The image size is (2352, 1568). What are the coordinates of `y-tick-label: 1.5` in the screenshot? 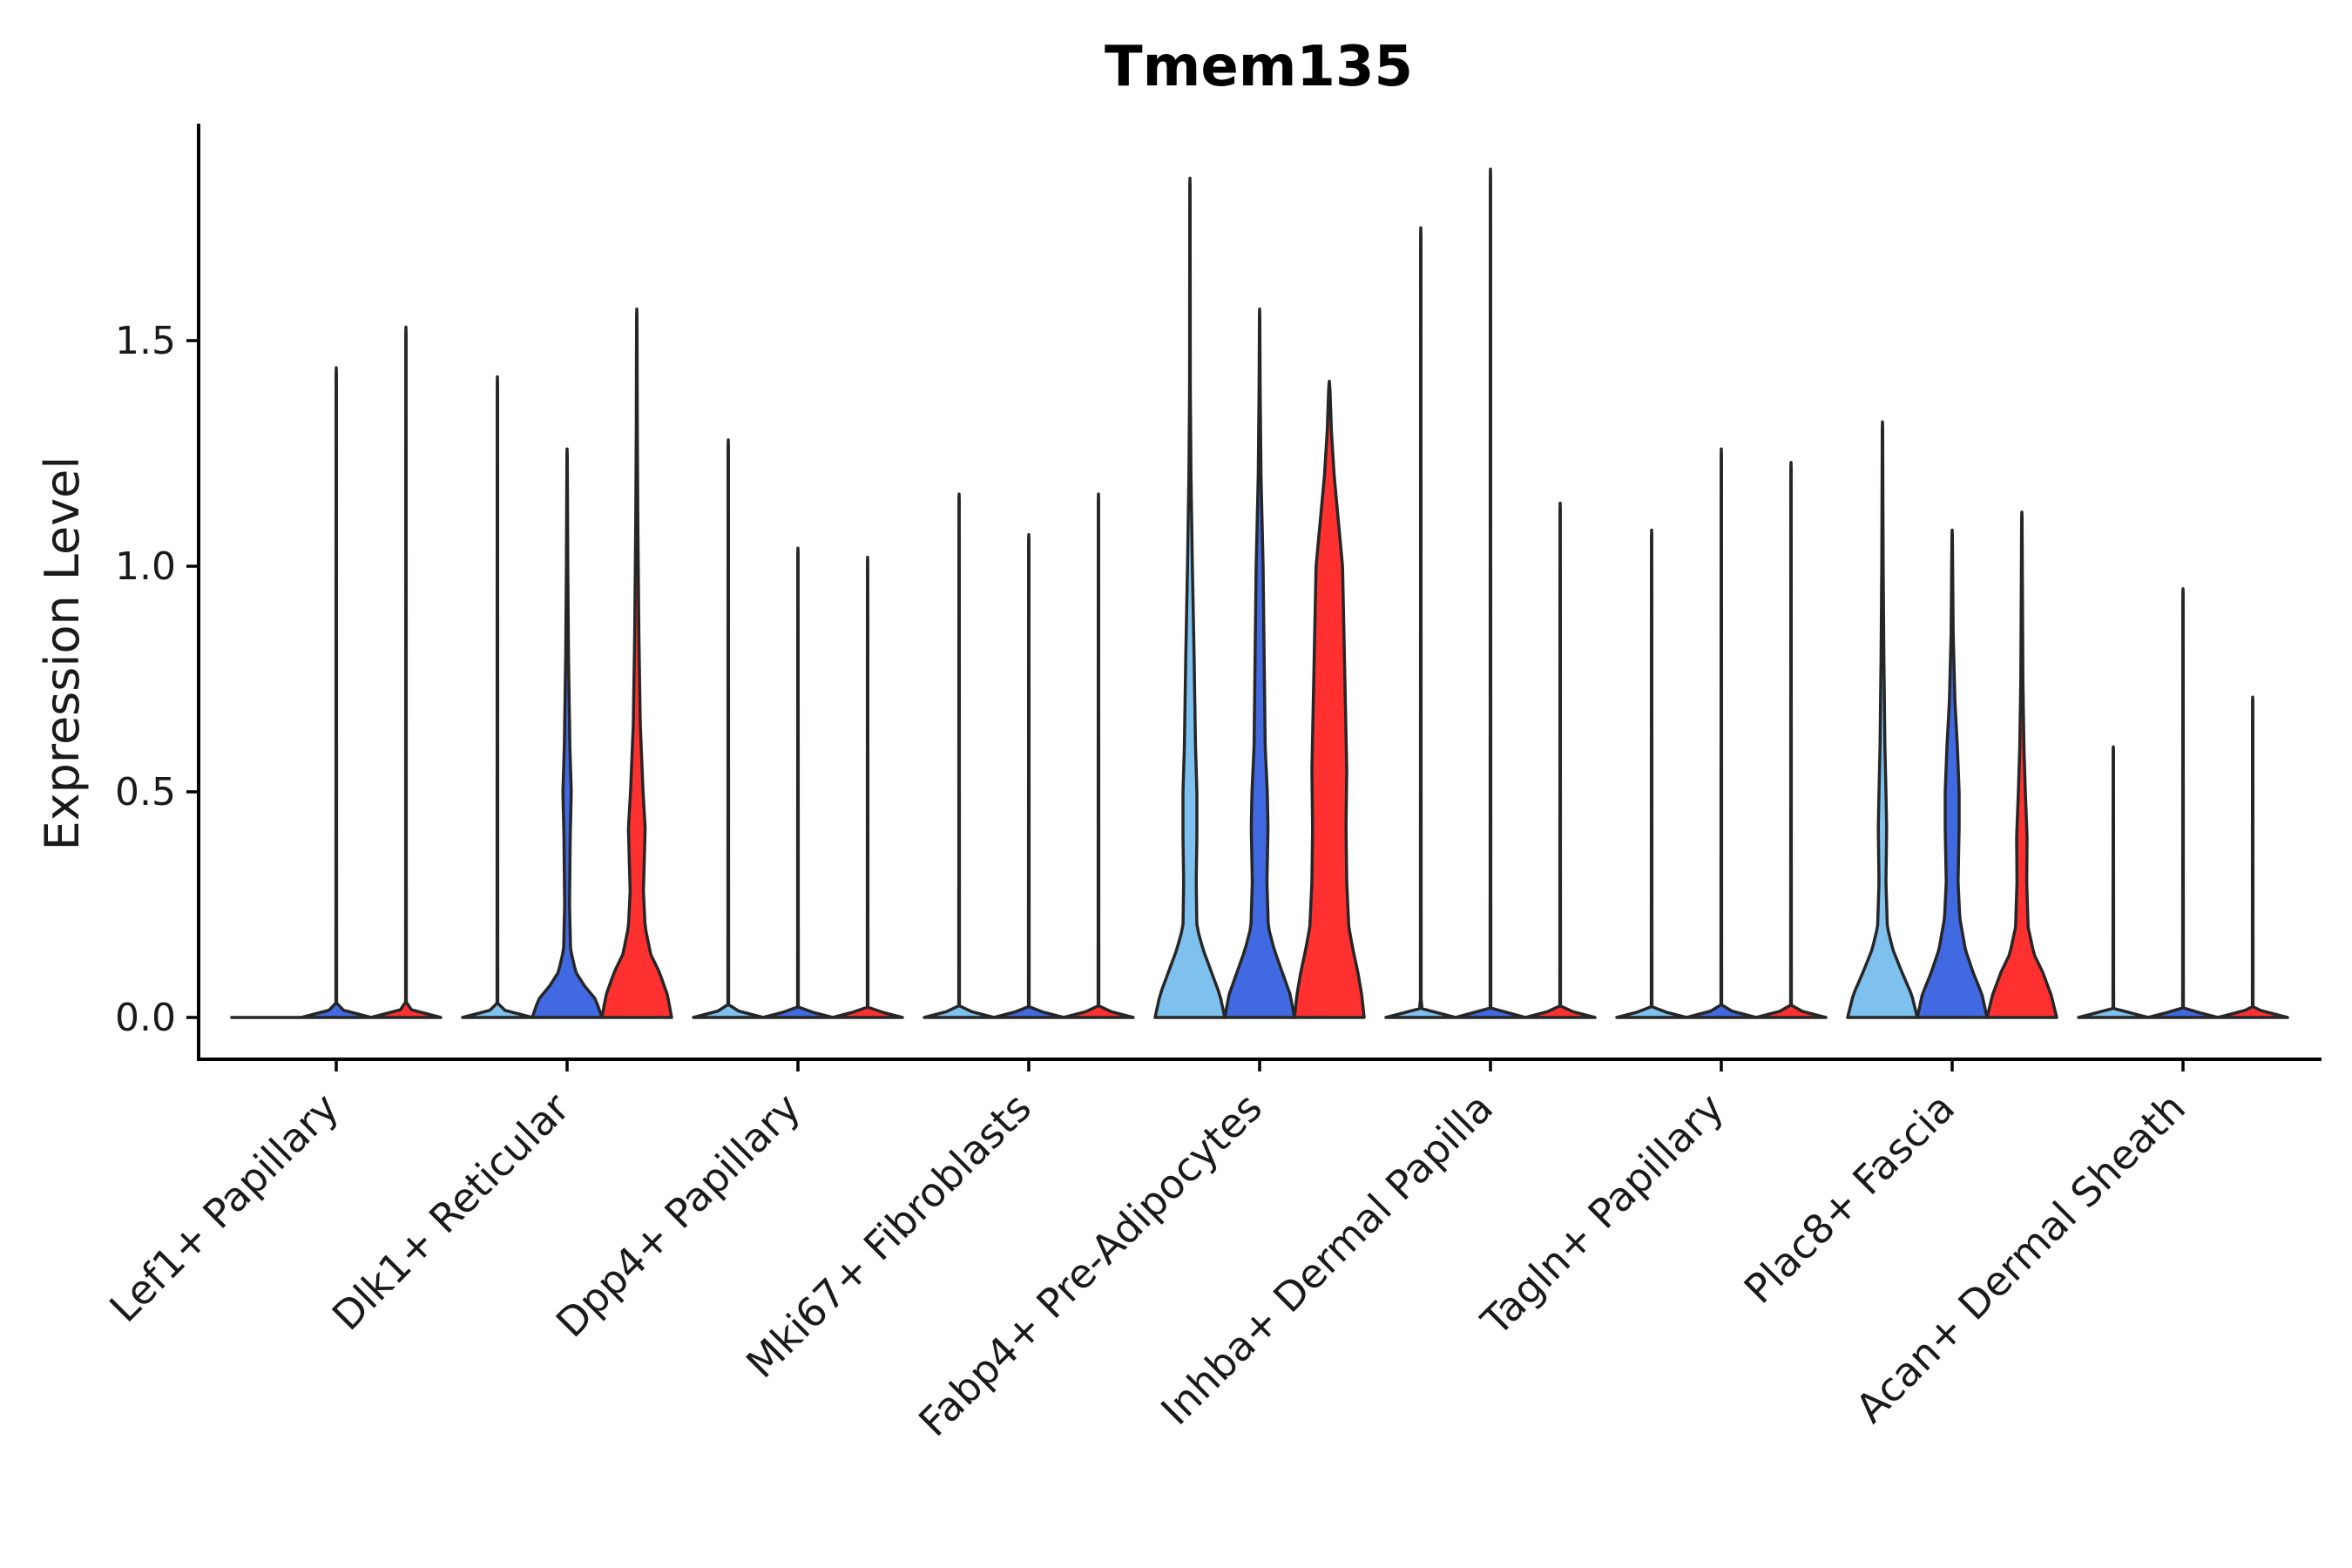 It's located at (145, 341).